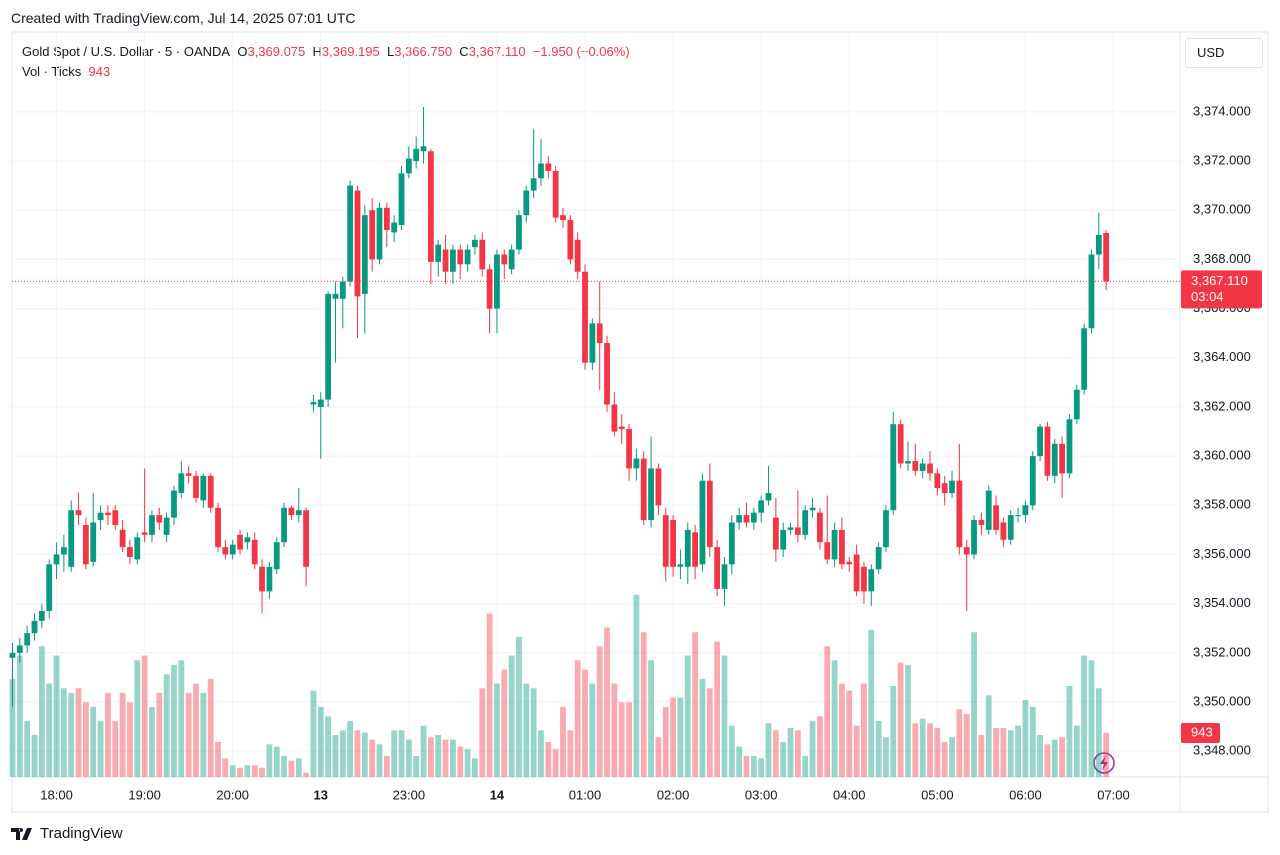  I want to click on y-tick-label: 3,362.000, so click(1222, 405).